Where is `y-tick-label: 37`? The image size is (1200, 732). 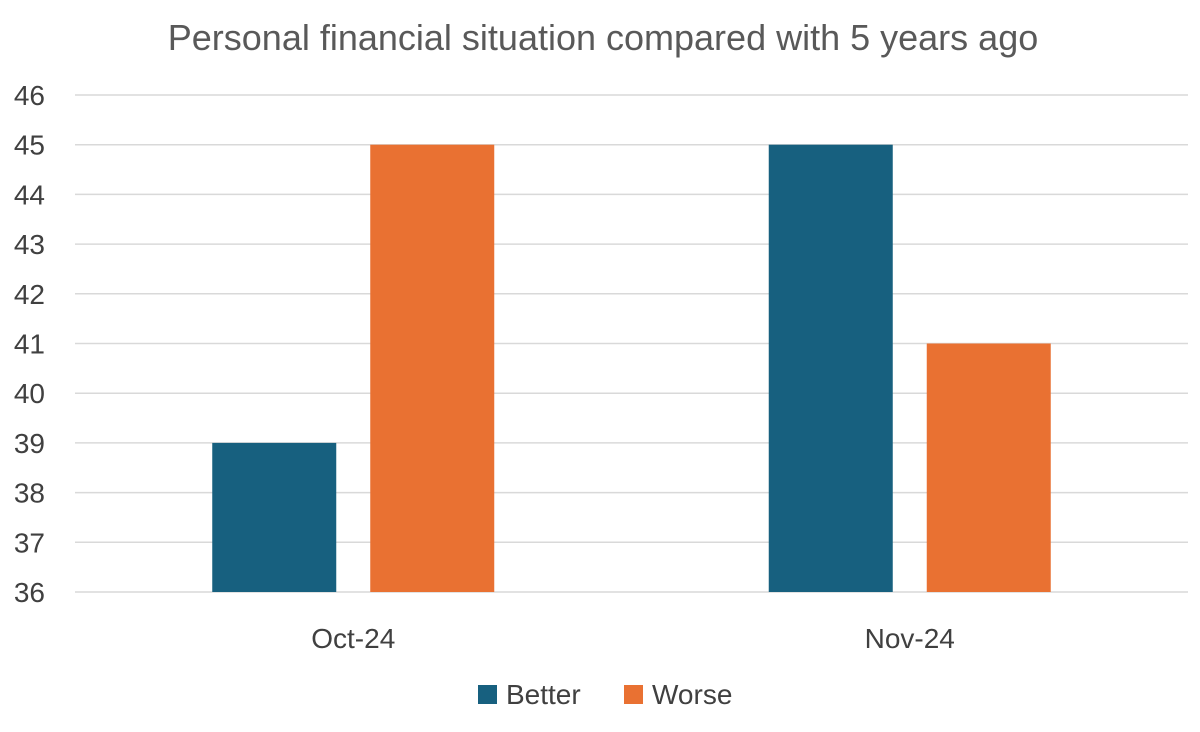
y-tick-label: 37 is located at coordinates (29, 542).